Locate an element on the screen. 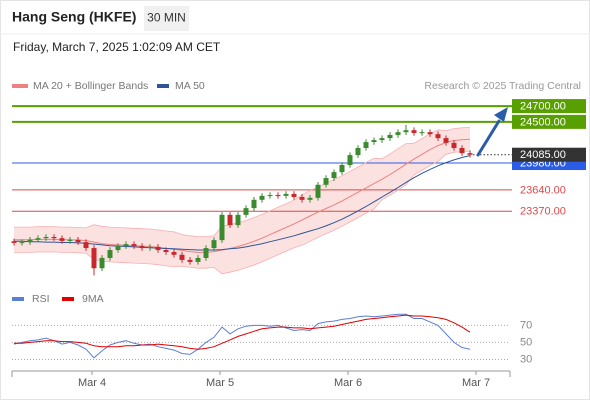 The image size is (590, 400). last-price-label: 24085.00 is located at coordinates (543, 155).